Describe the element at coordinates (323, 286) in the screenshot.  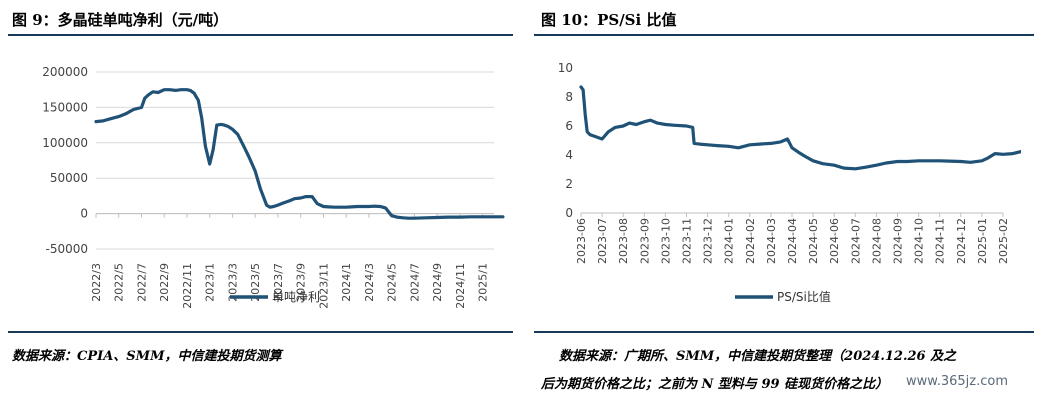
I see `left-chart-xtick-label: 2023/11` at that location.